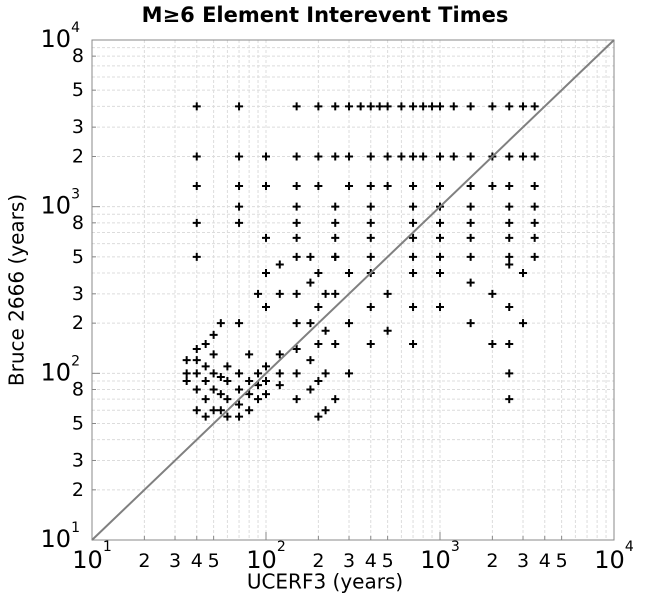 Image resolution: width=650 pixels, height=600 pixels. I want to click on tick-exponent: 3, so click(75, 195).